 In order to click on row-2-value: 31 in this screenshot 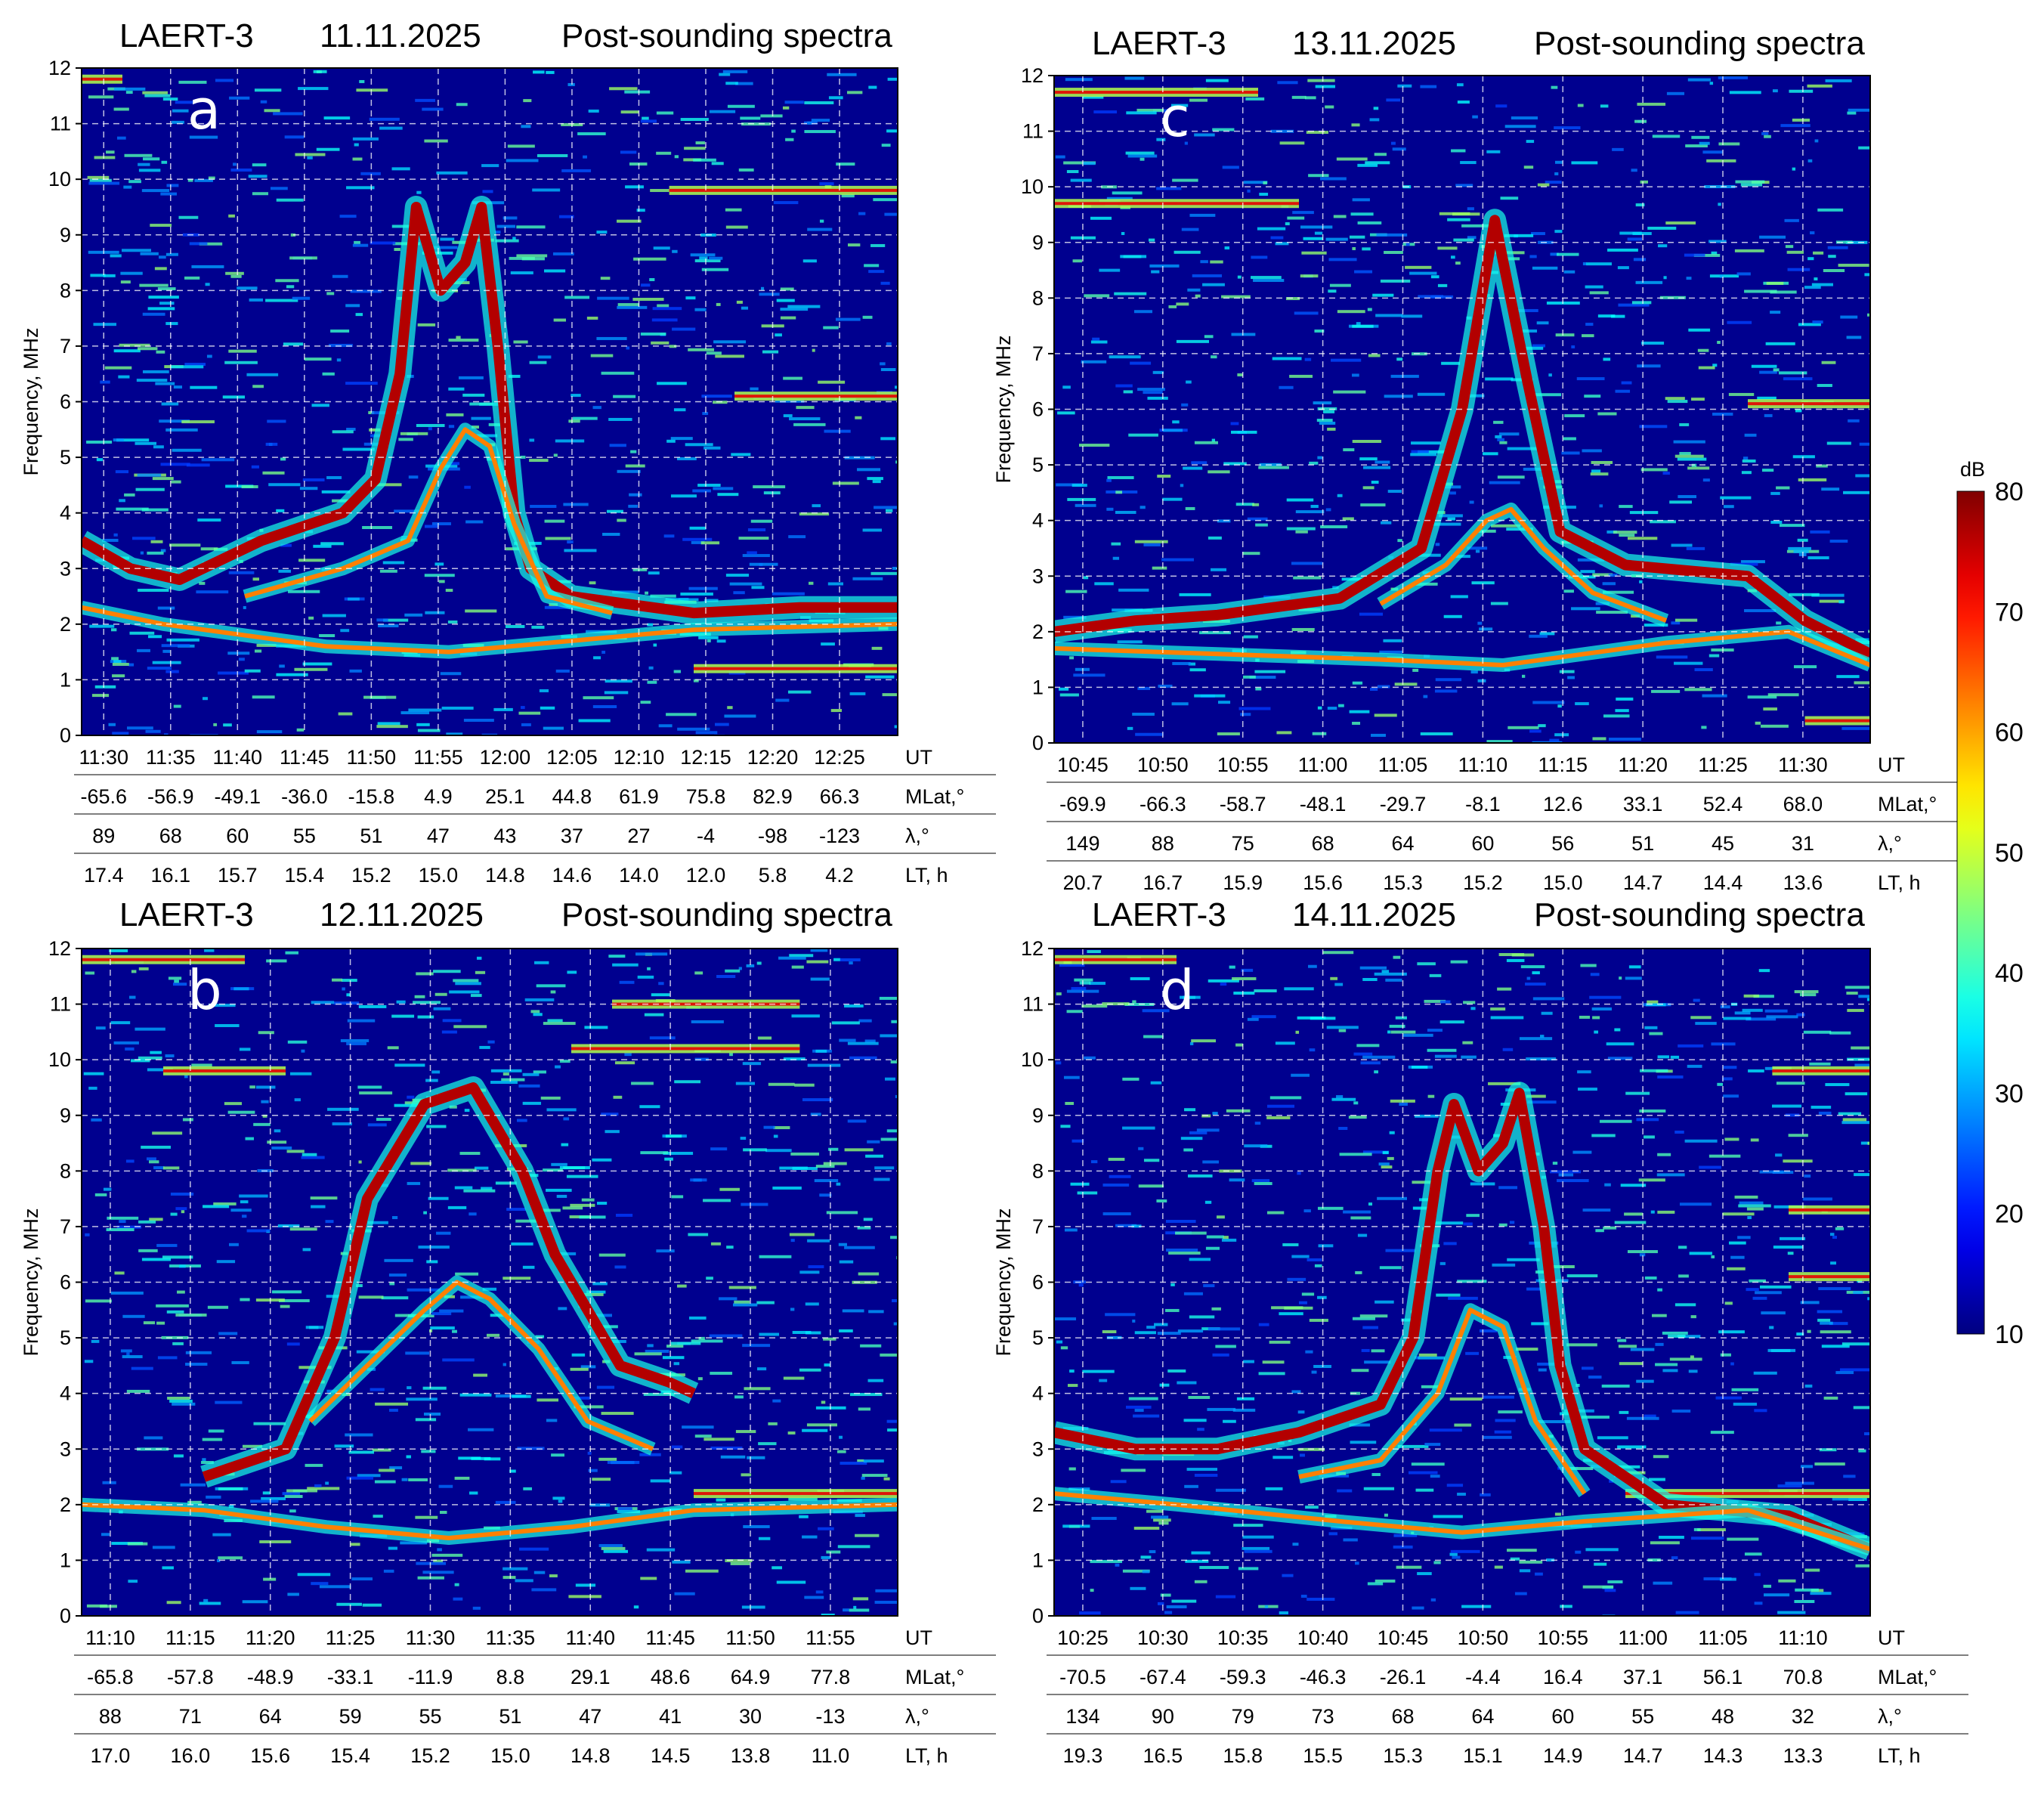, I will do `click(1803, 843)`.